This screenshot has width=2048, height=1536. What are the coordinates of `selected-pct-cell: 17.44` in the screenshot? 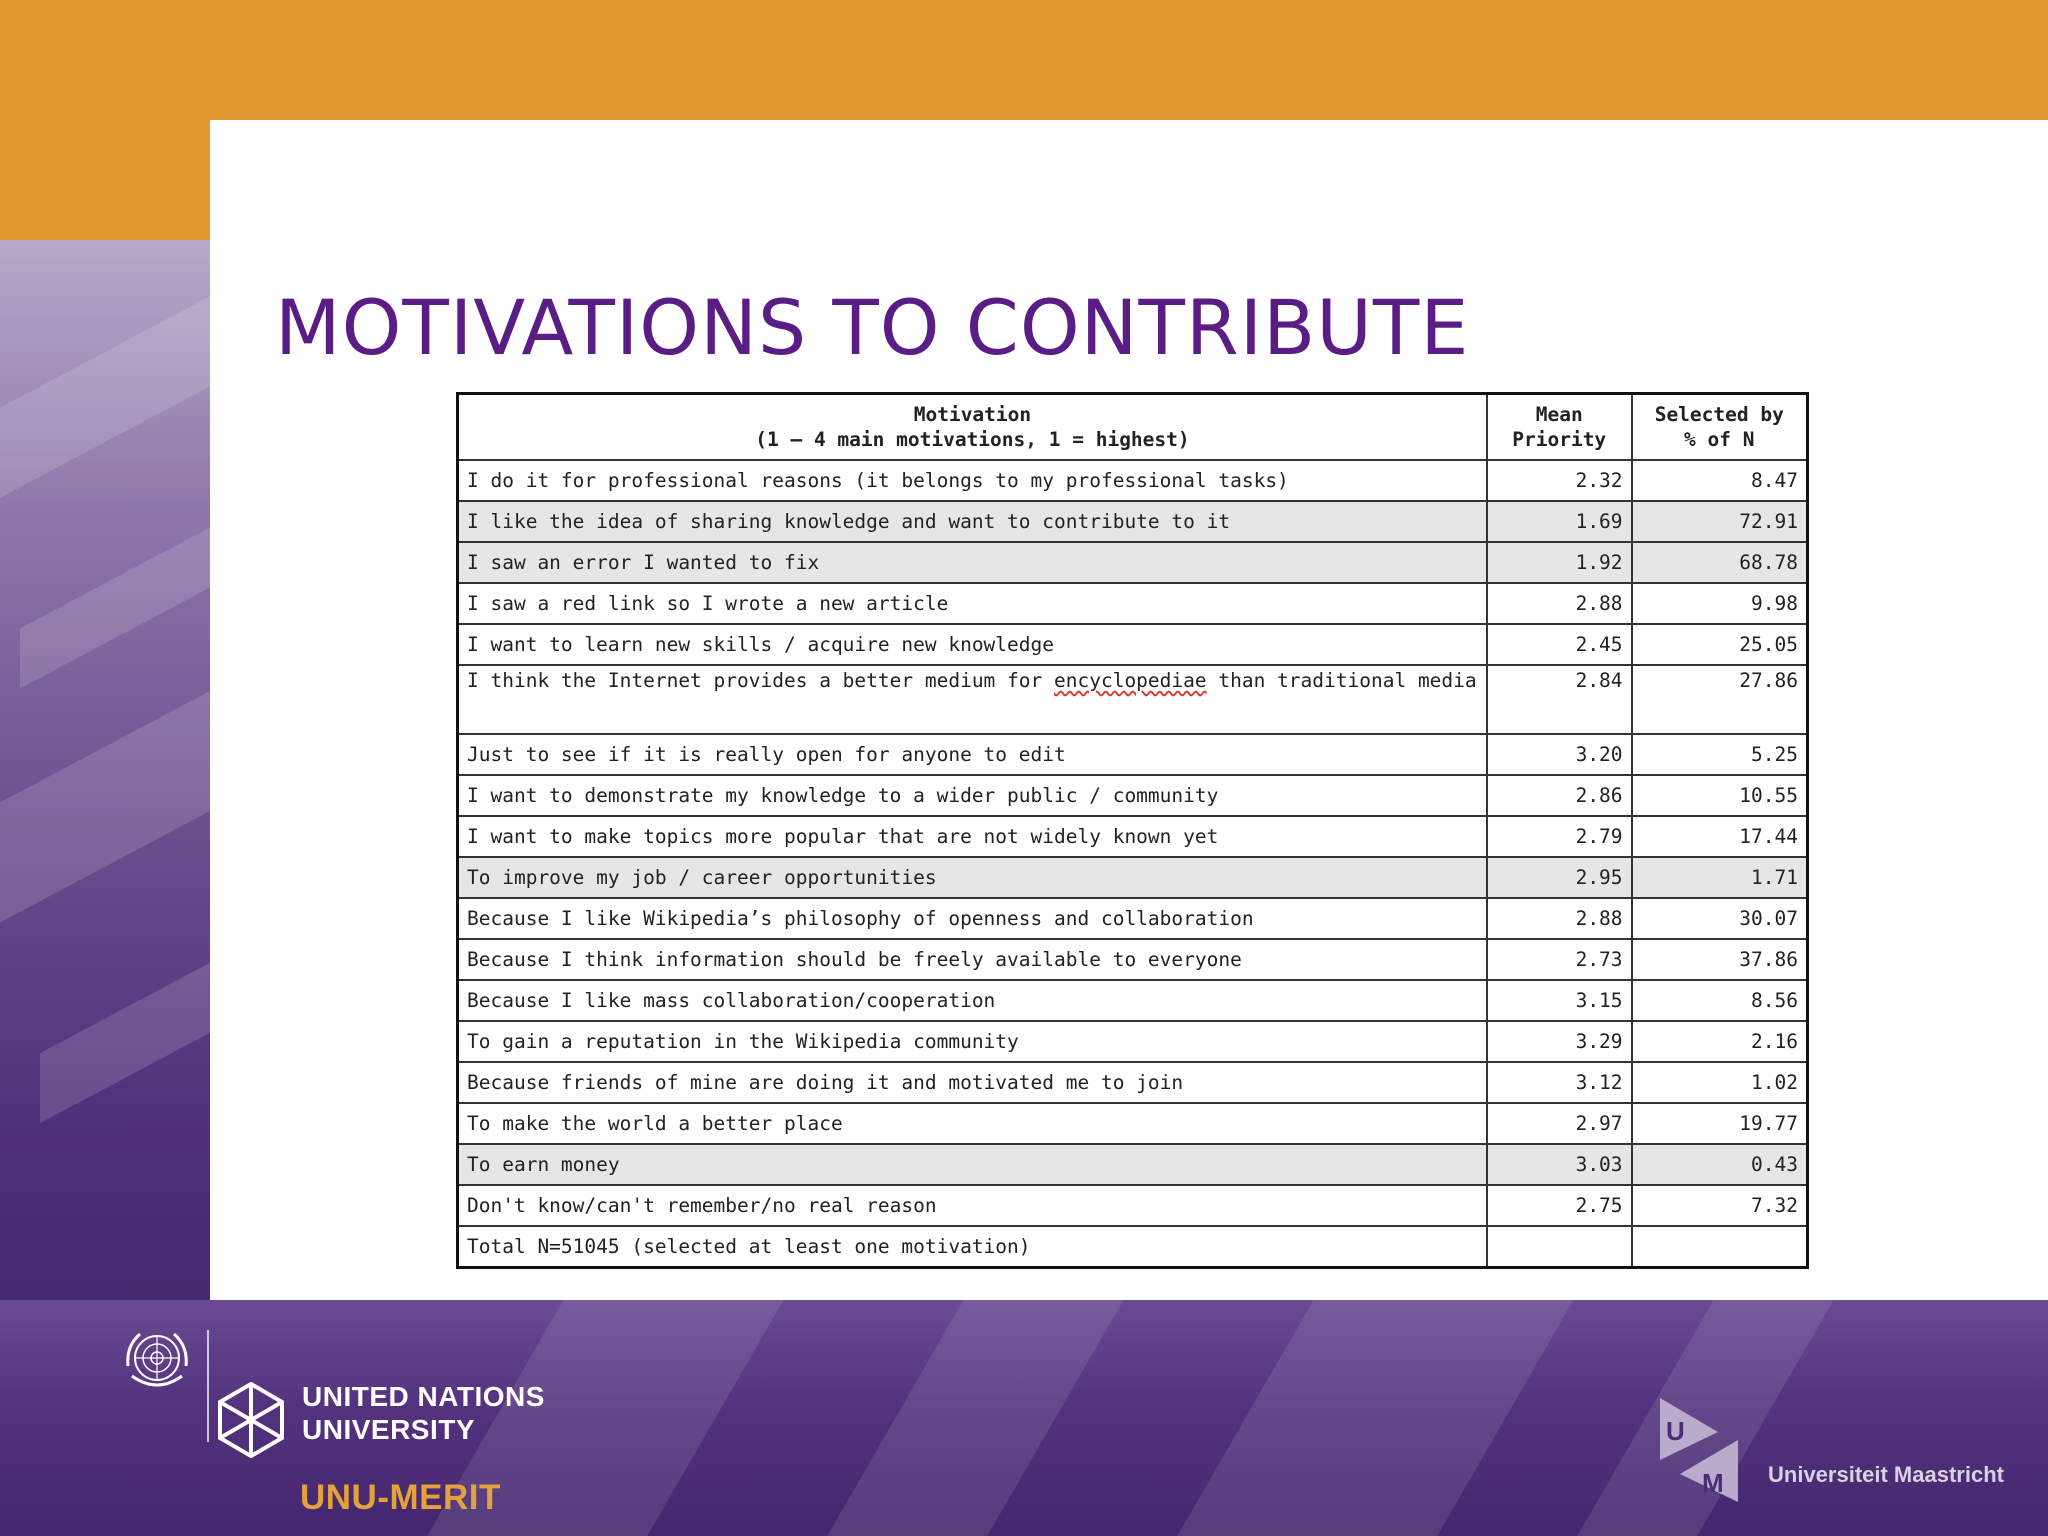 It's located at (1719, 836).